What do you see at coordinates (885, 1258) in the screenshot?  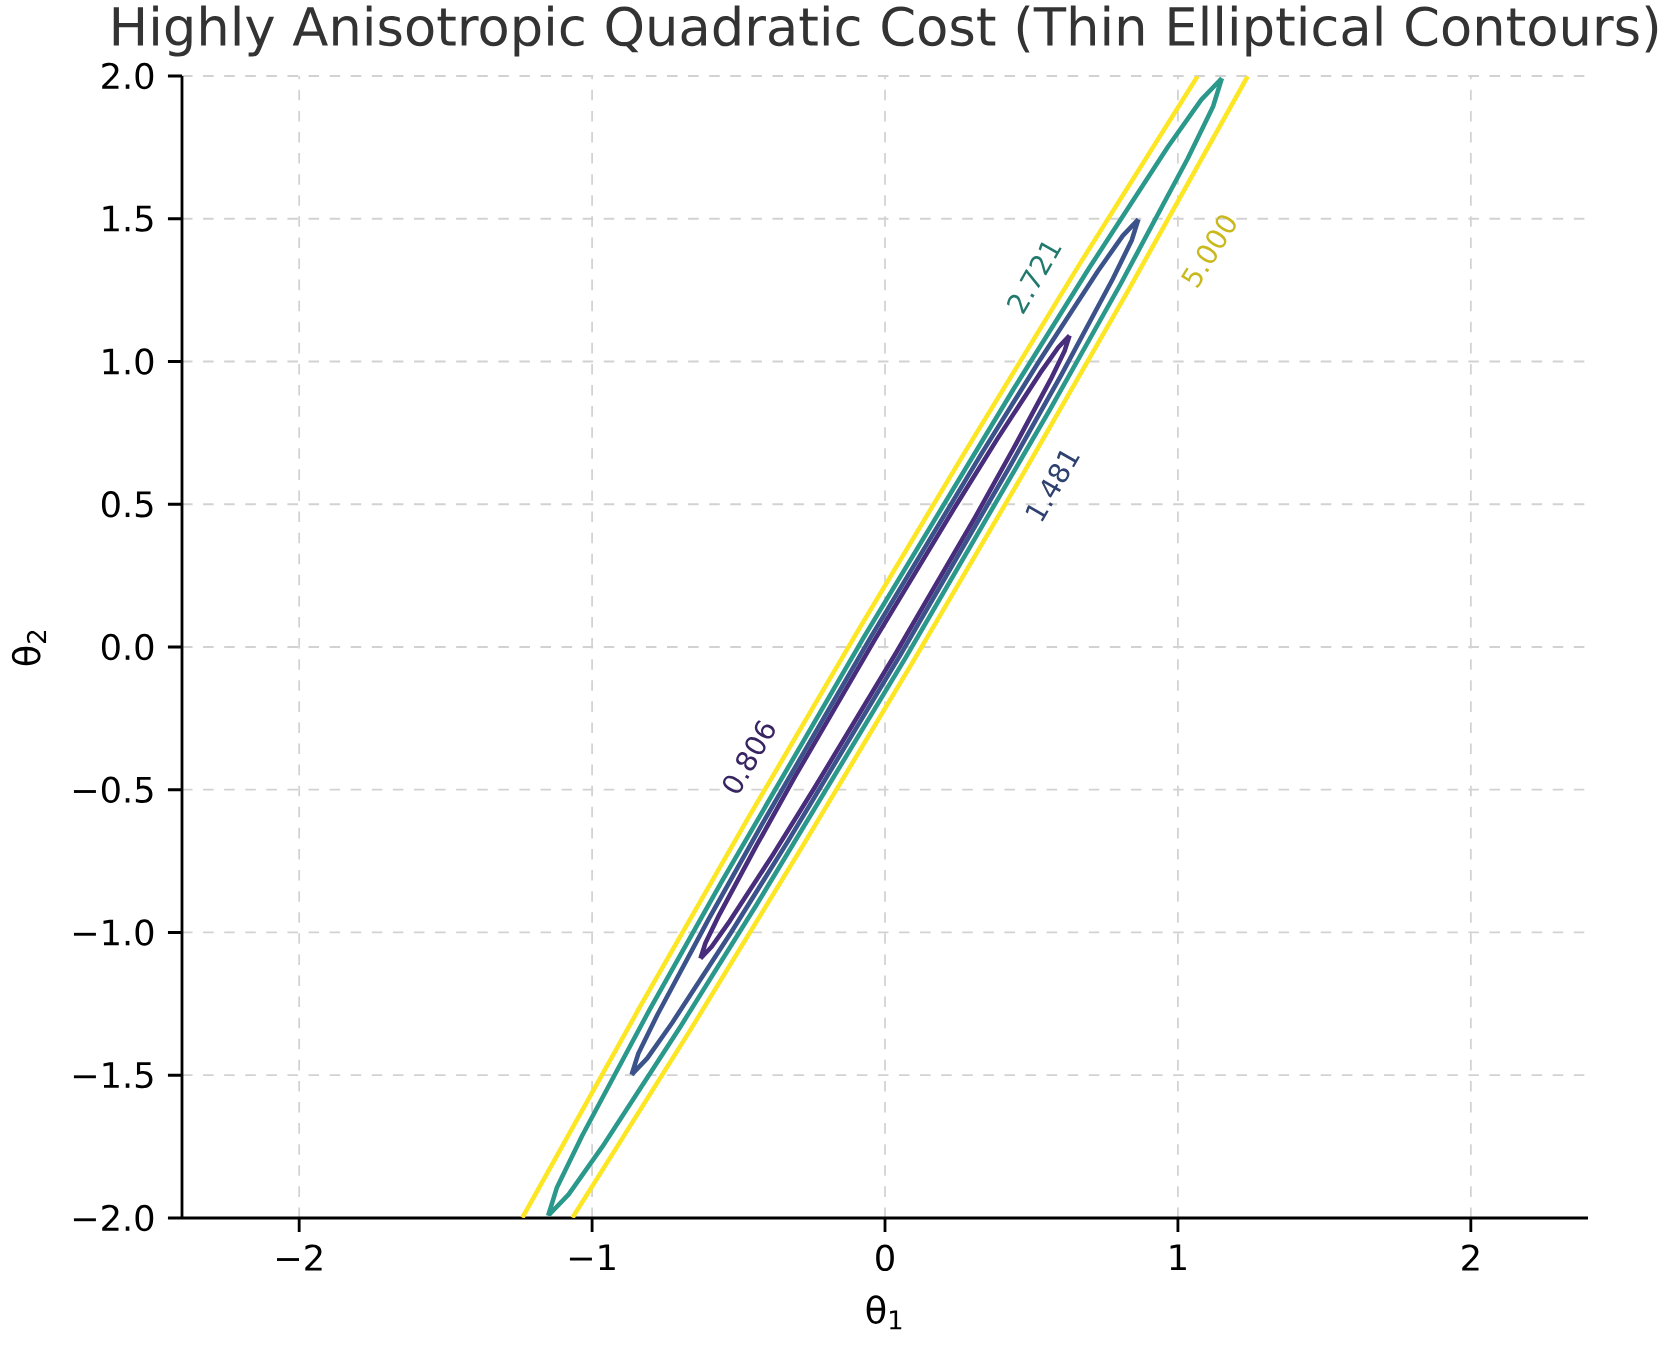 I see `x-tick-label: 0` at bounding box center [885, 1258].